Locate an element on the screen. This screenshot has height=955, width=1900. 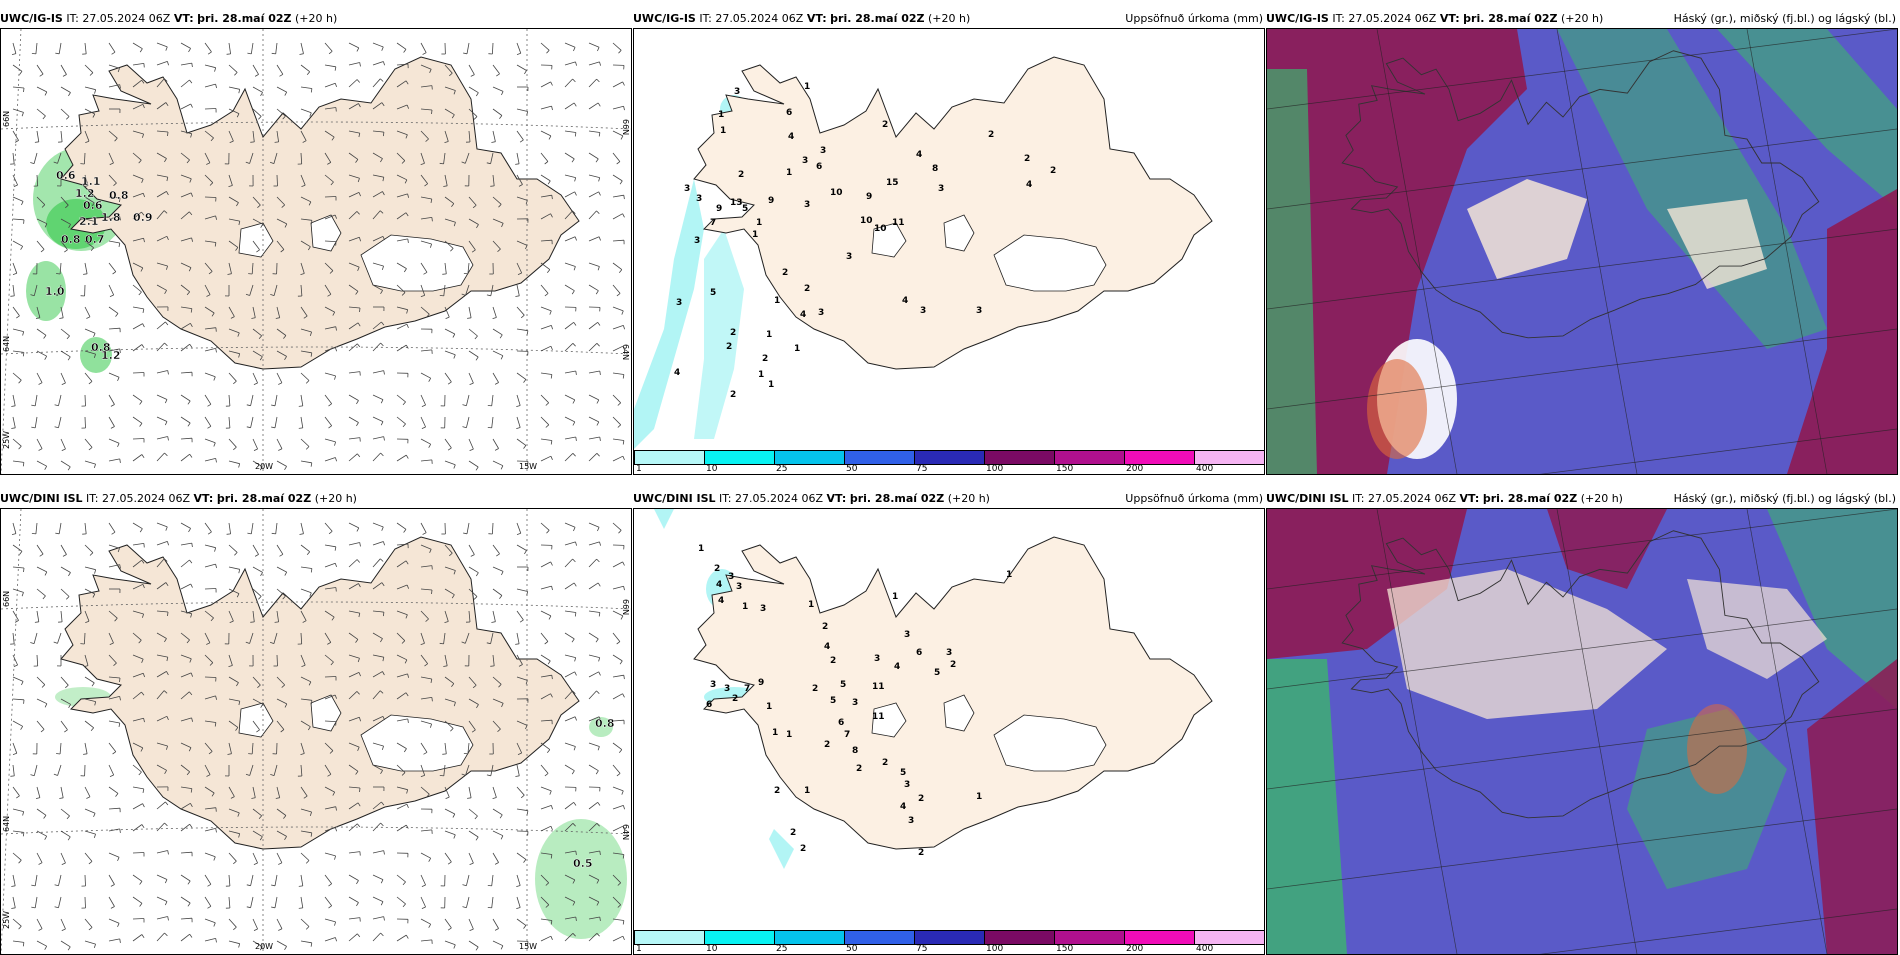
precip-value-label: 11 is located at coordinates (878, 717).